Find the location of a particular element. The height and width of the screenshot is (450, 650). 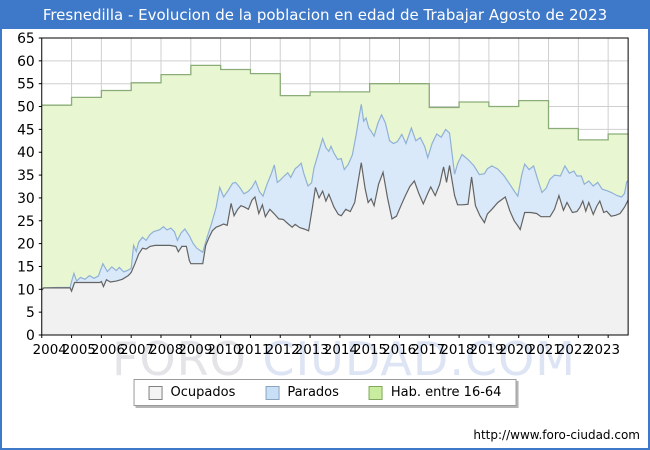

svg-text: 30 is located at coordinates (26, 199).